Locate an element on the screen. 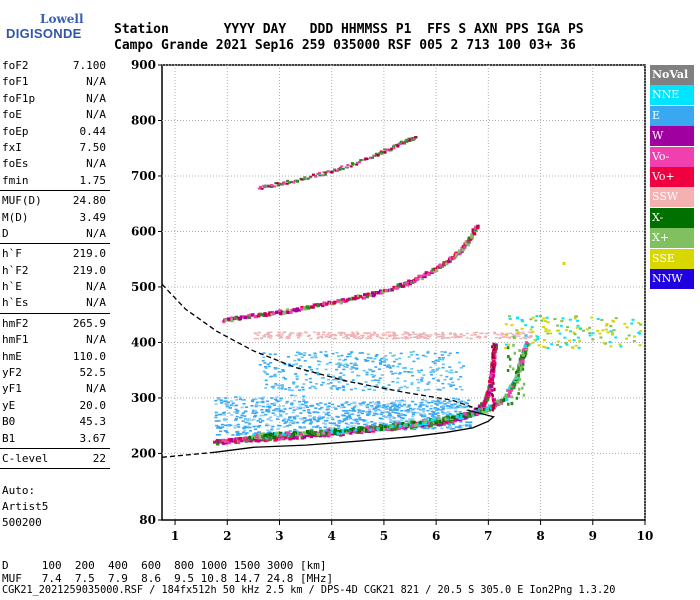 This screenshot has width=700, height=600. param-value: 7.100 is located at coordinates (89, 65).